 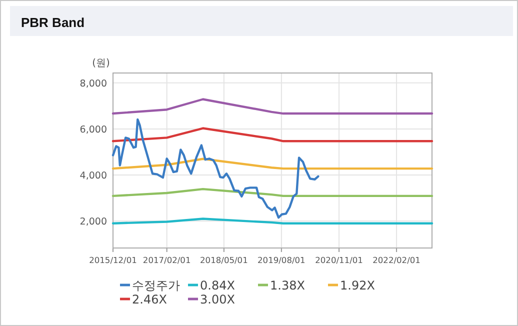 I want to click on x-tick-label: 2015/12/01, so click(x=113, y=260).